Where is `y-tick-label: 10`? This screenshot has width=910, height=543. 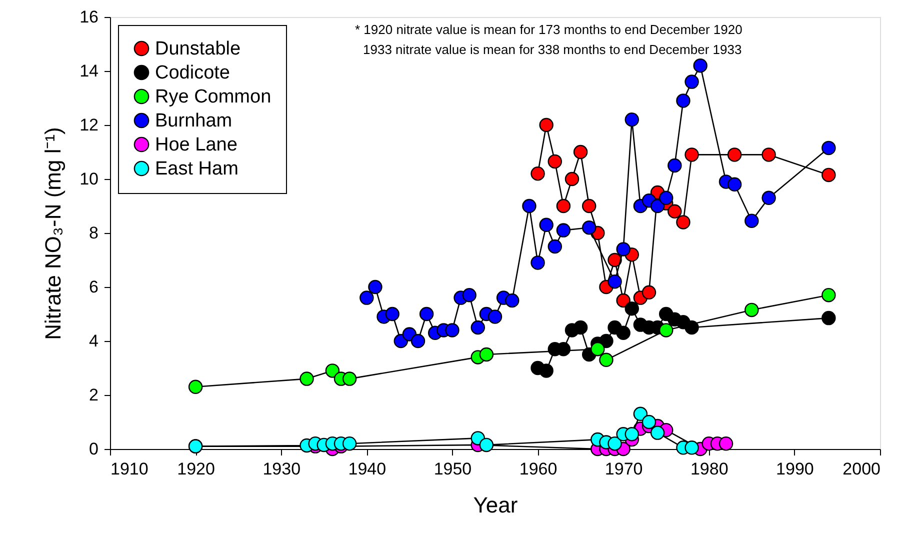
y-tick-label: 10 is located at coordinates (89, 179).